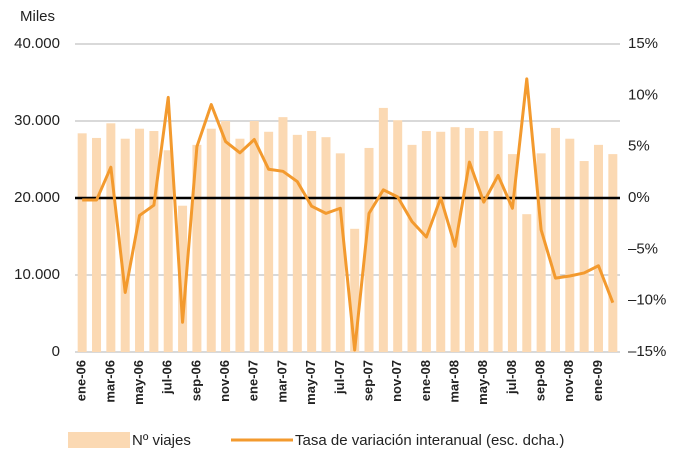 Image resolution: width=676 pixels, height=455 pixels. I want to click on x-tick-label: may-07, so click(310, 382).